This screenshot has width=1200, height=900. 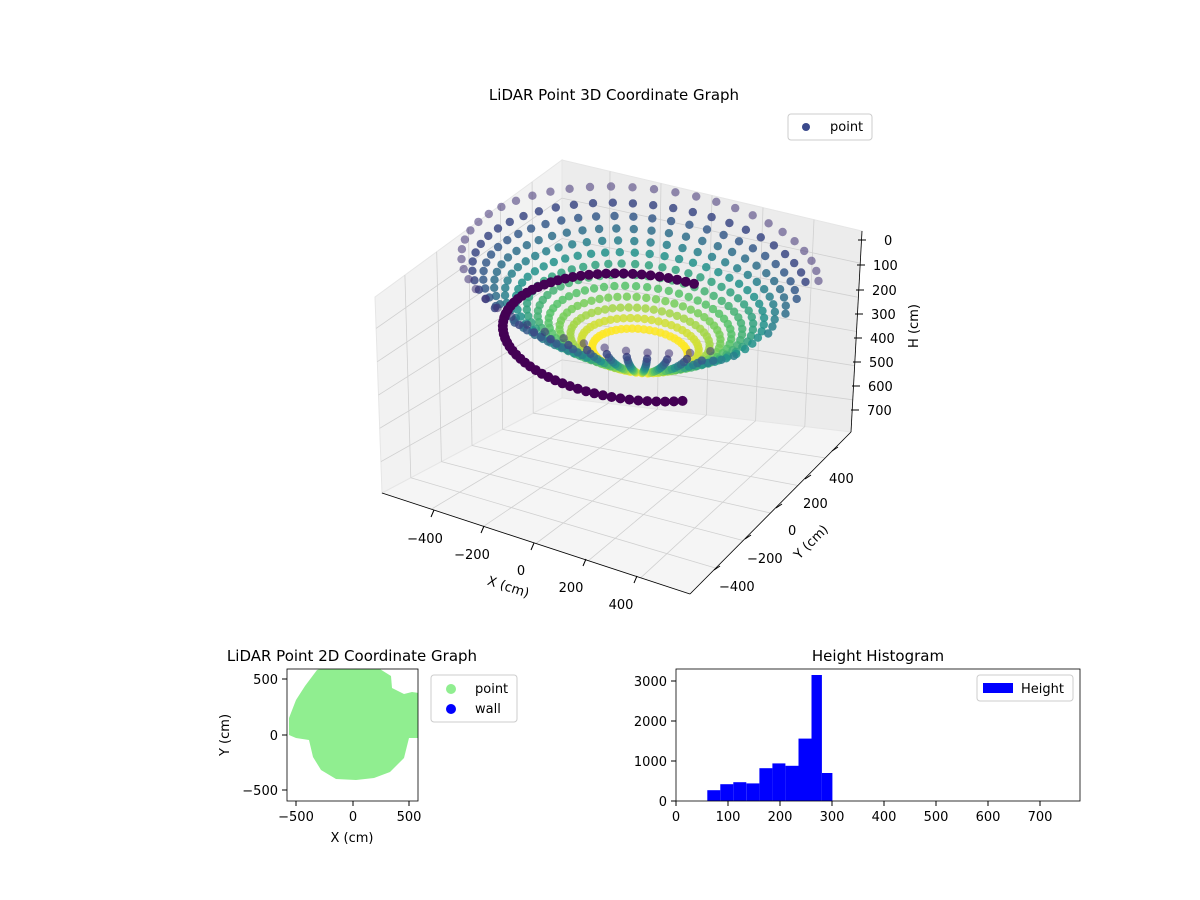 What do you see at coordinates (914, 326) in the screenshot?
I see `z-axis-label-3d: H (cm)` at bounding box center [914, 326].